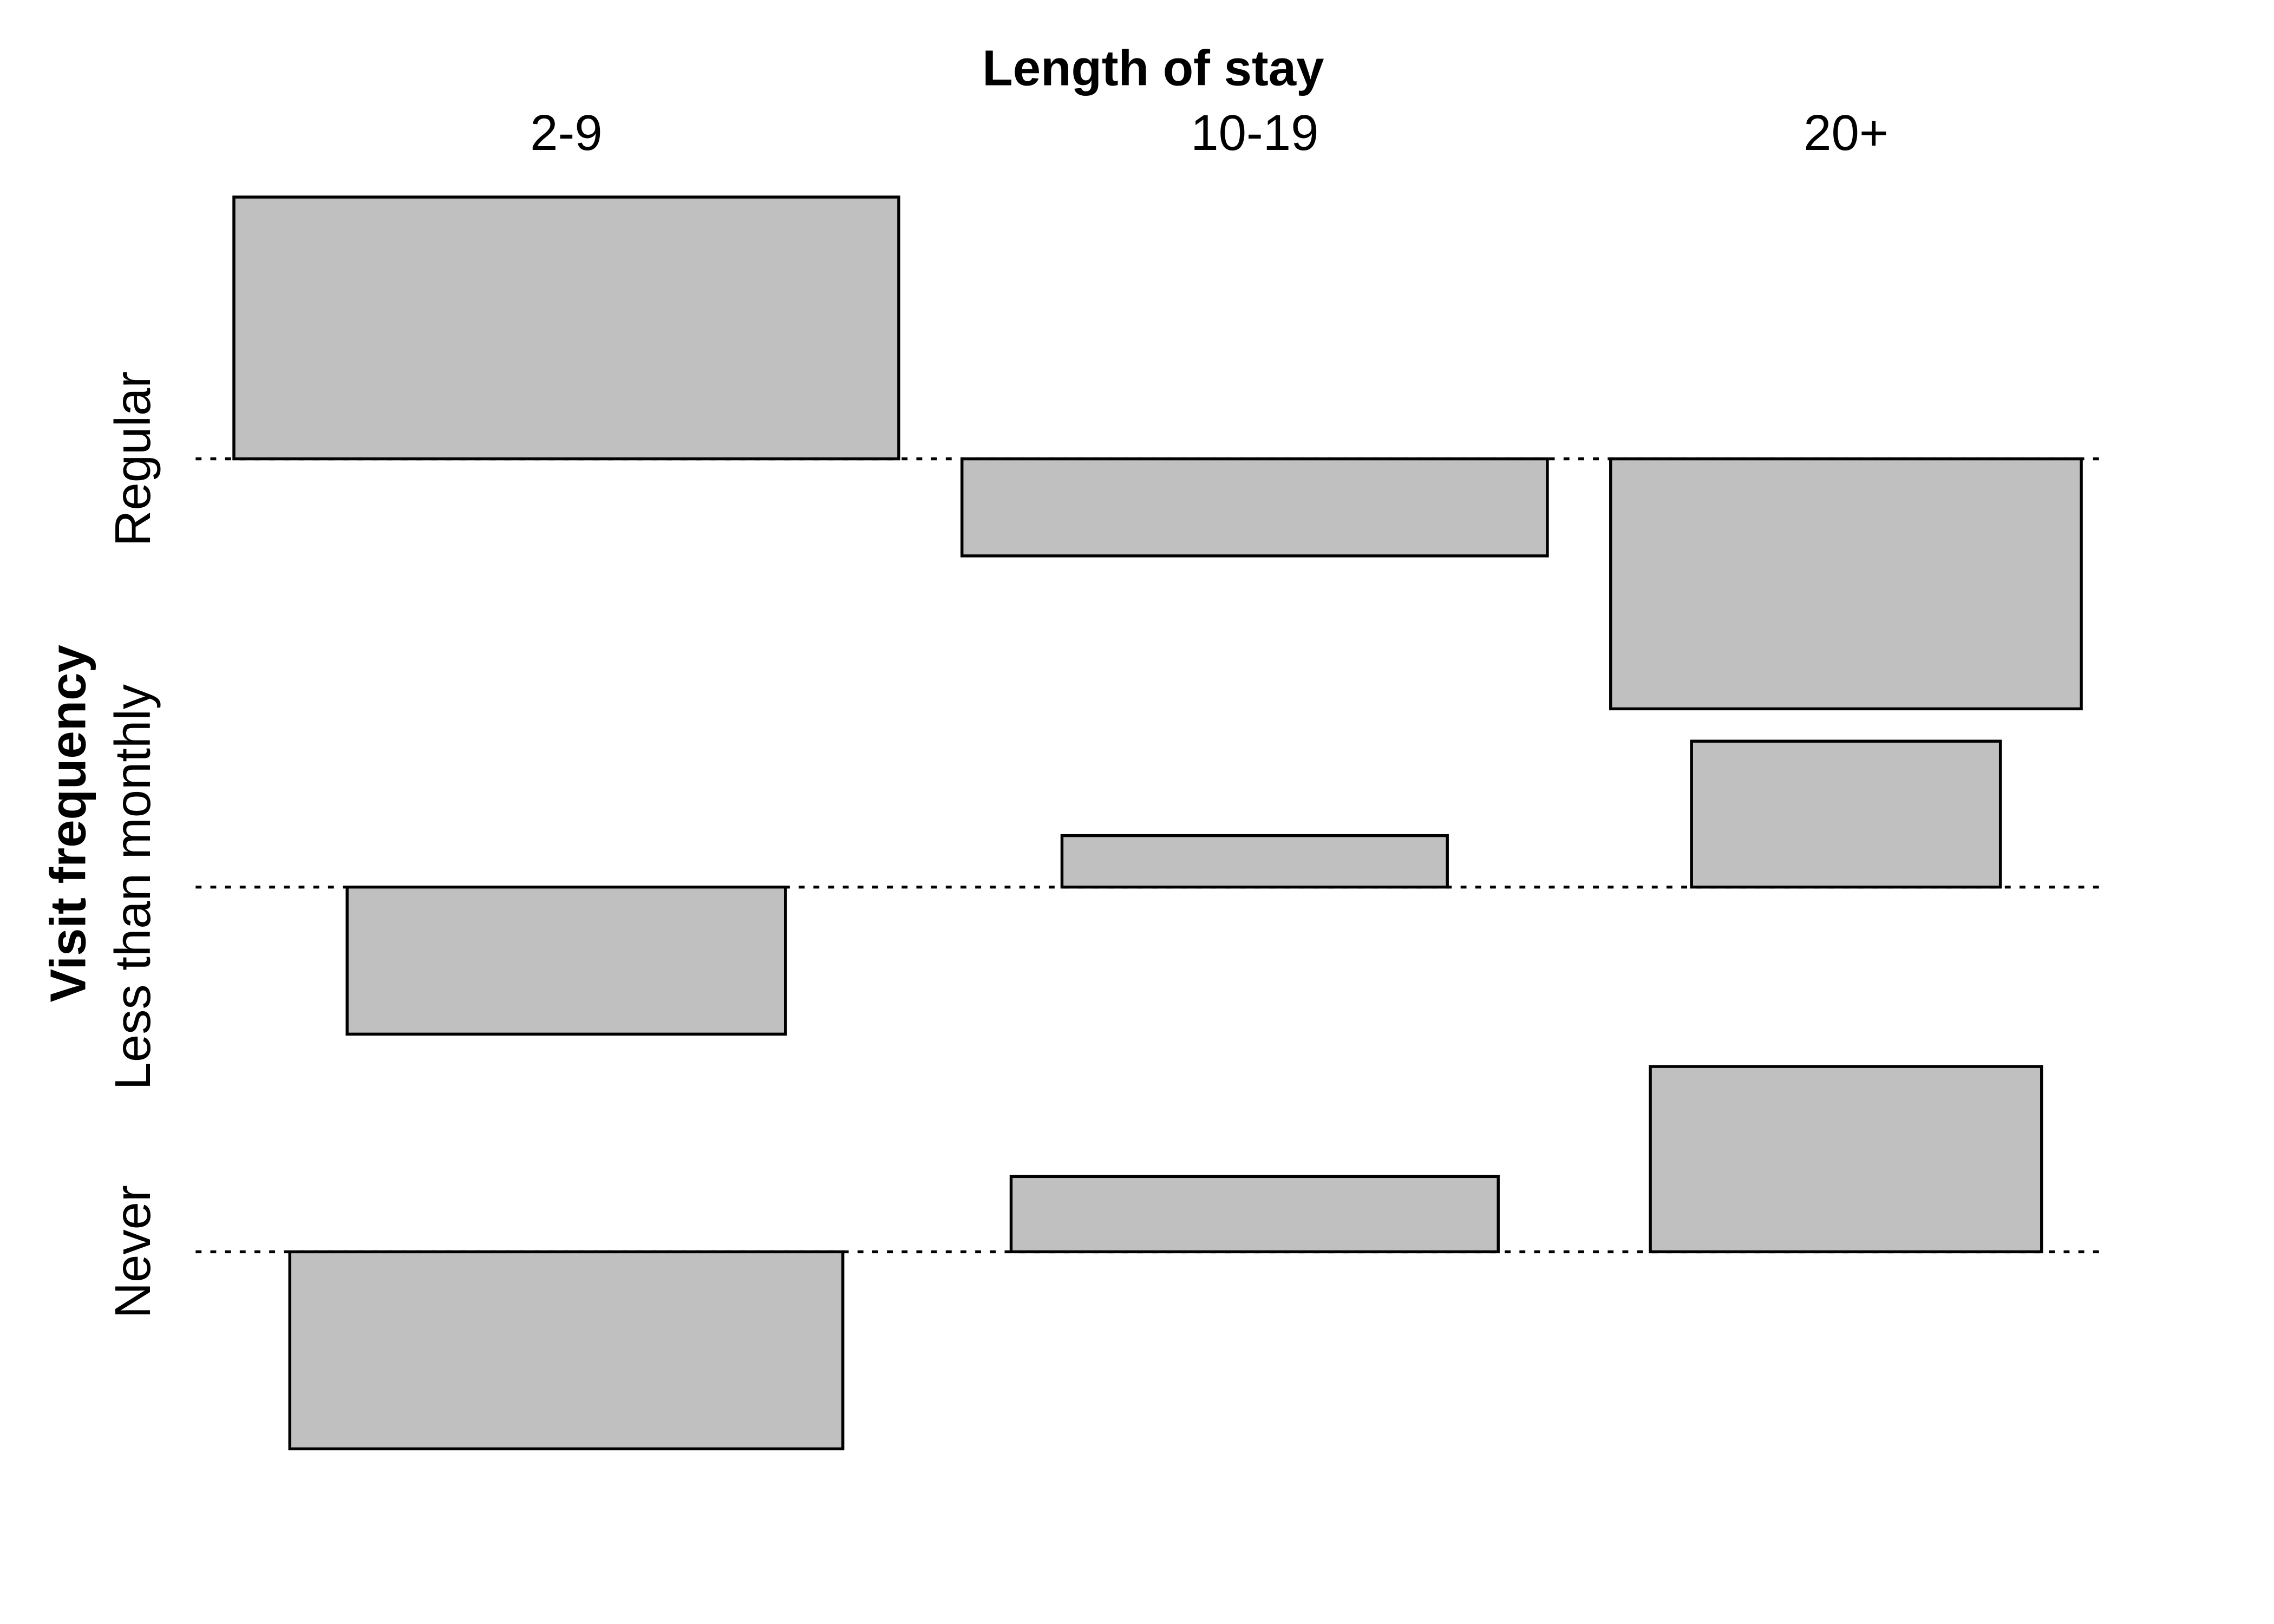 This screenshot has width=2274, height=1624. Describe the element at coordinates (1255, 132) in the screenshot. I see `column-label: 10-19` at that location.